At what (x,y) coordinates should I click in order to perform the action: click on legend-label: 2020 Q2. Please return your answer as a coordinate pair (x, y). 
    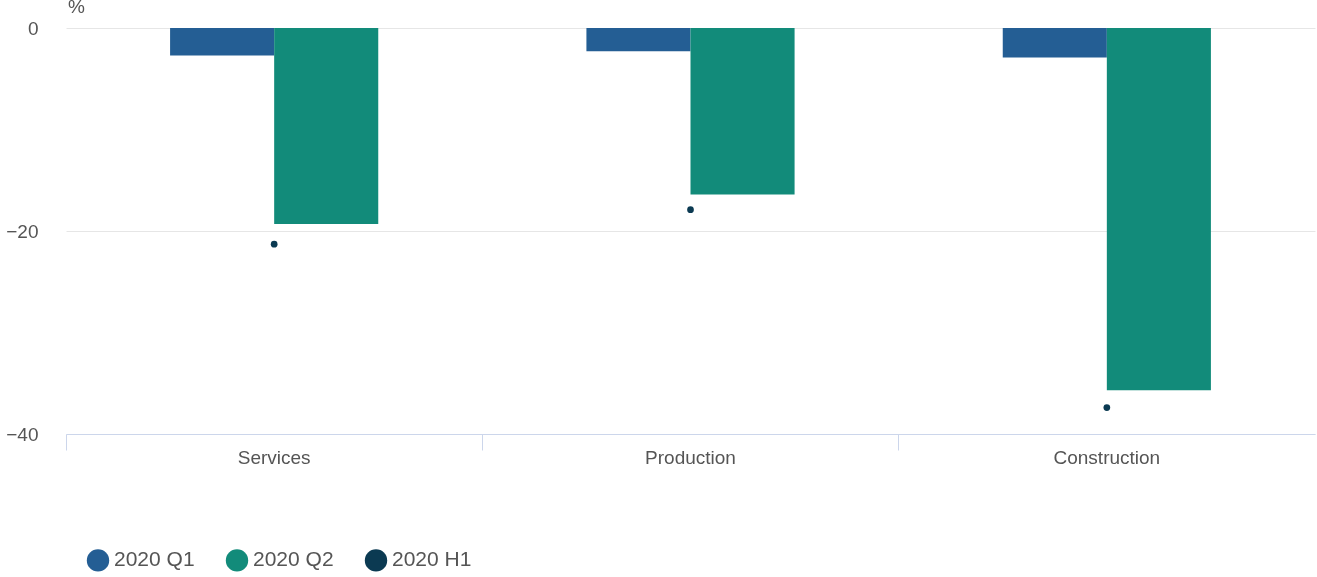
    Looking at the image, I should click on (293, 559).